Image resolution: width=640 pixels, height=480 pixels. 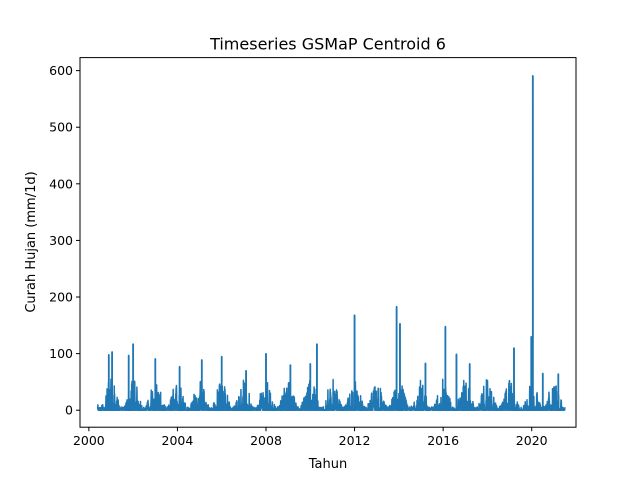 I want to click on y-tick-label: 300, so click(x=61, y=240).